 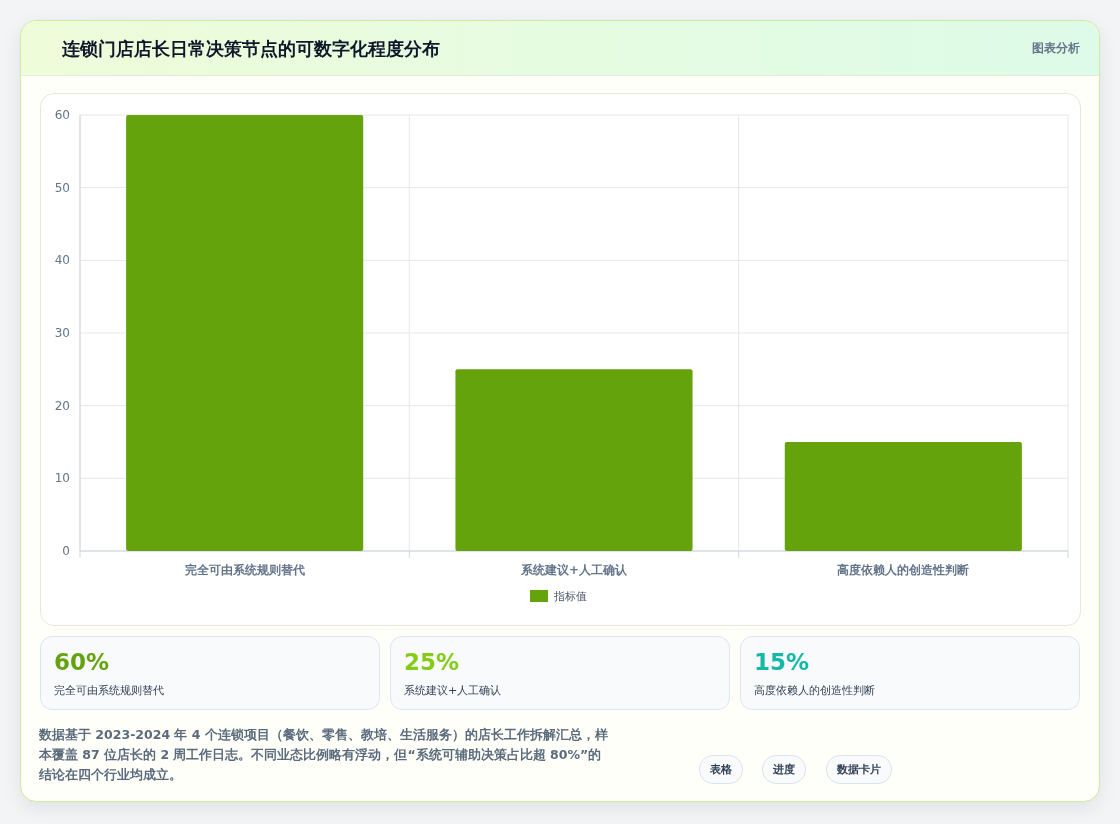 I want to click on text: 表格, so click(x=721, y=769).